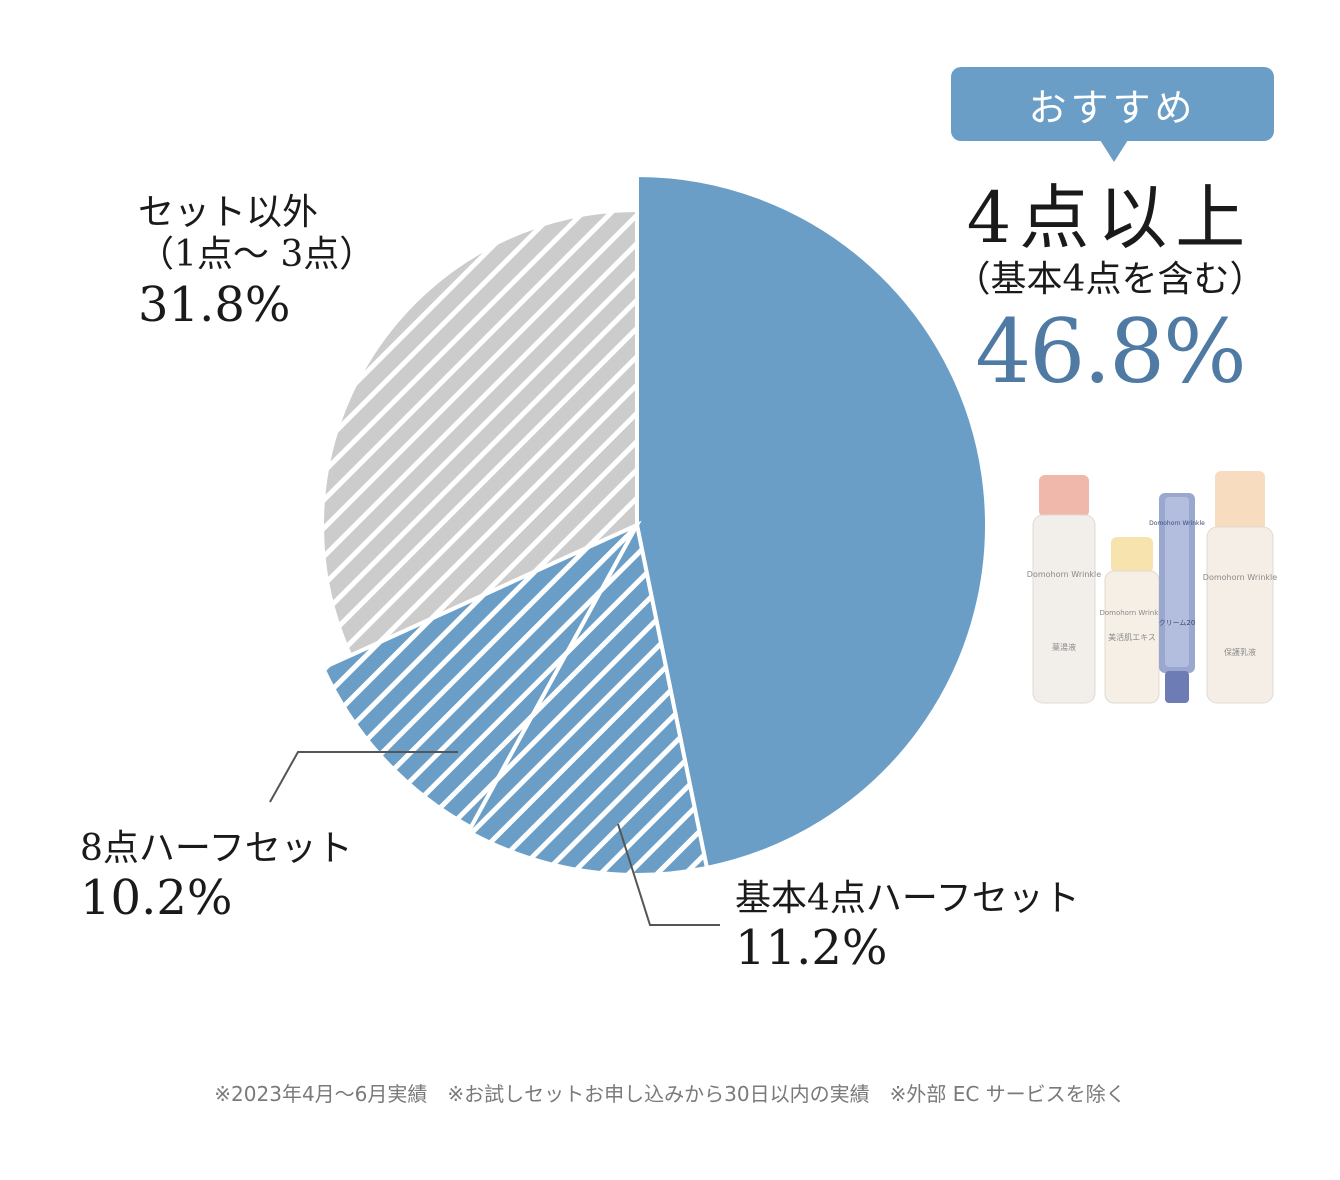  I want to click on recommend-badge: おすすめ, so click(1112, 104).